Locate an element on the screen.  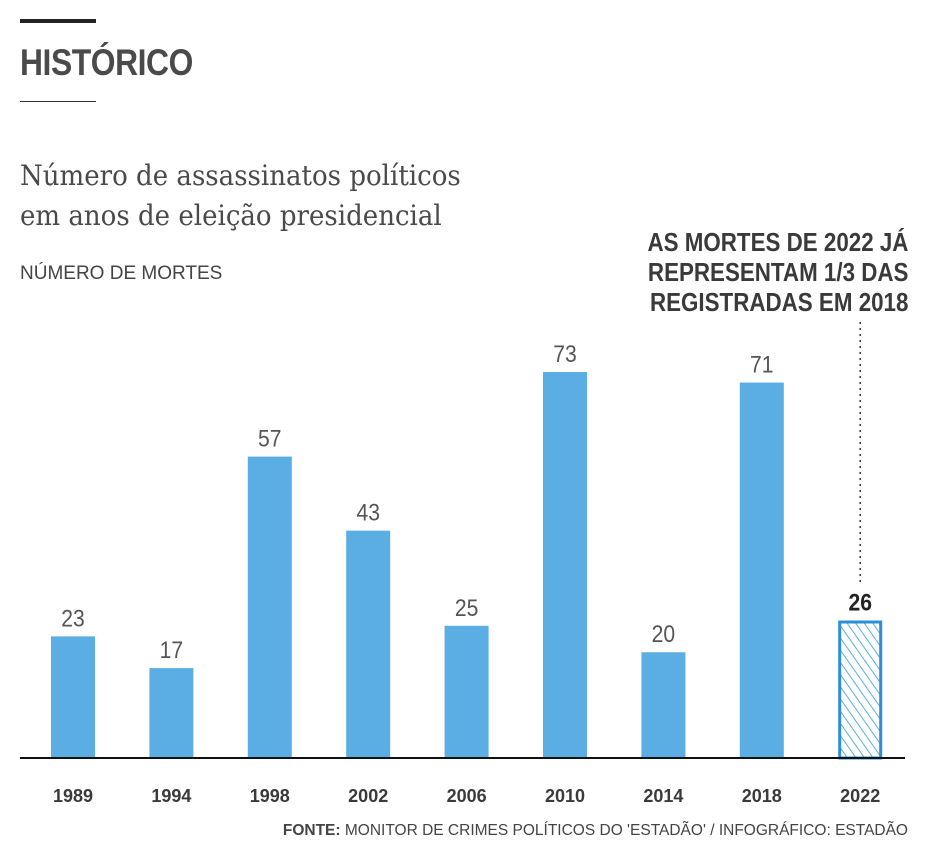
bar-2006 is located at coordinates (466, 691).